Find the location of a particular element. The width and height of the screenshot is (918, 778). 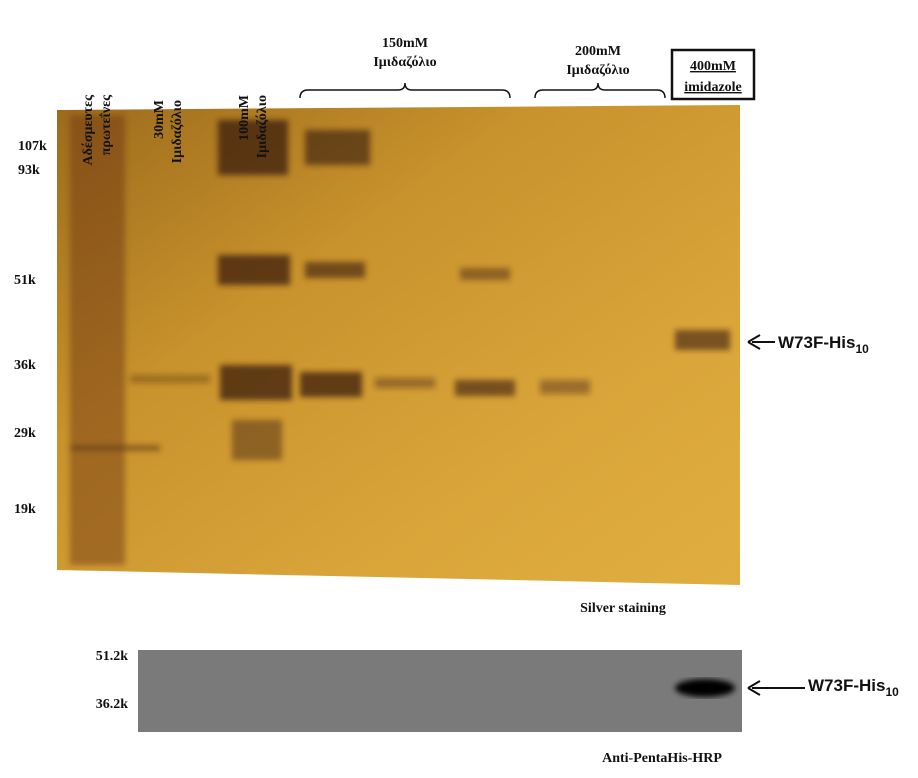

group-label: 200mM is located at coordinates (598, 51).